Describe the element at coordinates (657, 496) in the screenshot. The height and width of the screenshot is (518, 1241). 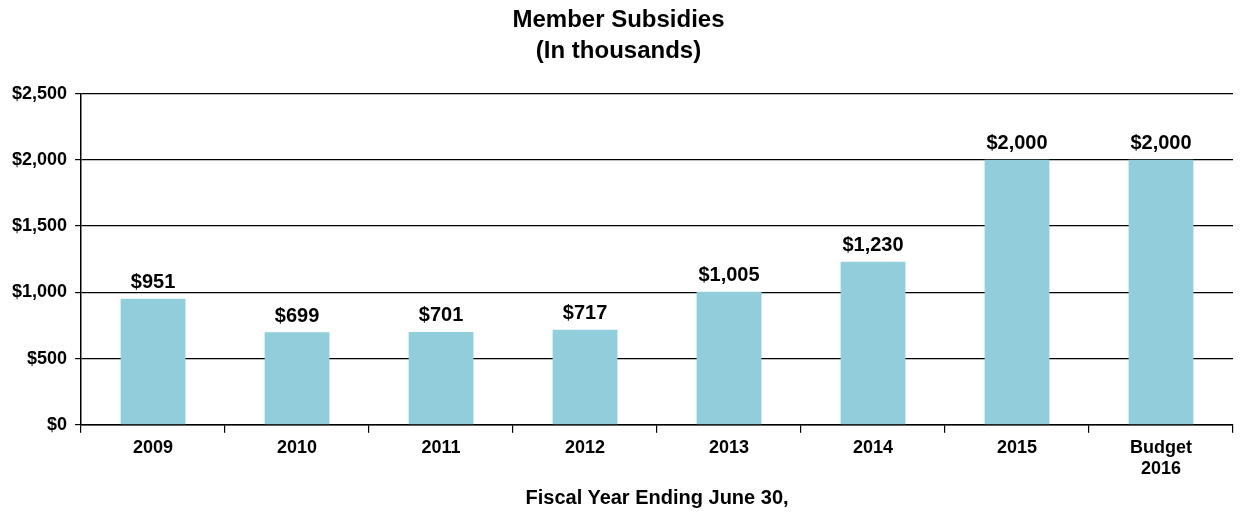
I see `x-axis-title: Fiscal Year Ending June 30,` at that location.